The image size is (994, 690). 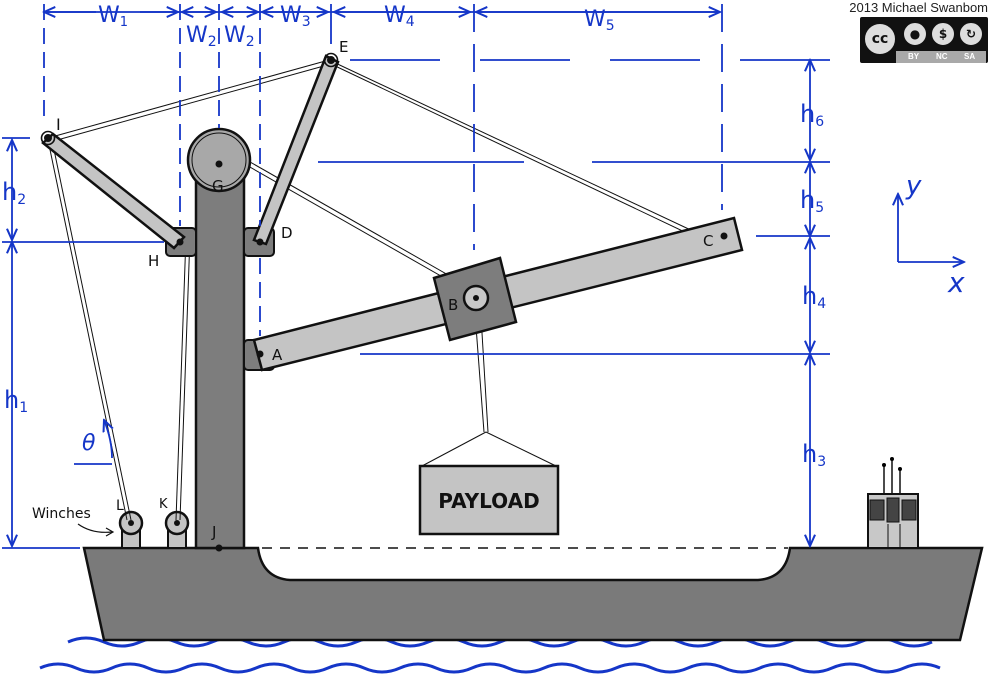 I want to click on strut-DE, so click(x=296, y=150).